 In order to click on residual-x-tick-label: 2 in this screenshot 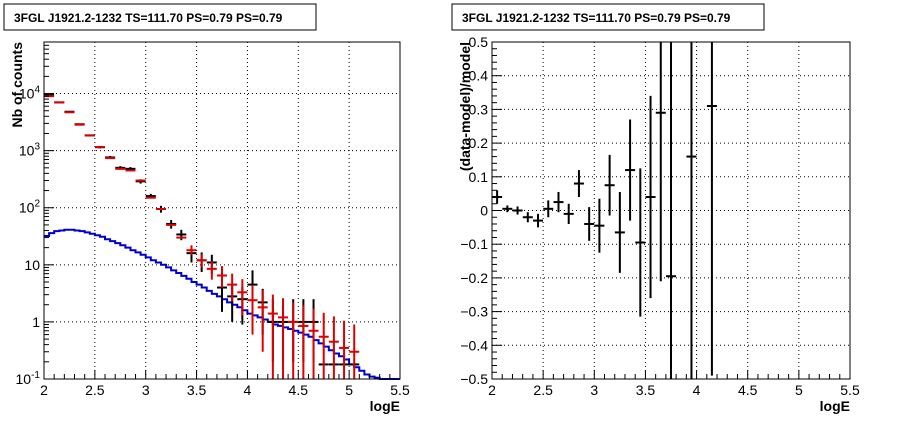, I will do `click(492, 390)`.